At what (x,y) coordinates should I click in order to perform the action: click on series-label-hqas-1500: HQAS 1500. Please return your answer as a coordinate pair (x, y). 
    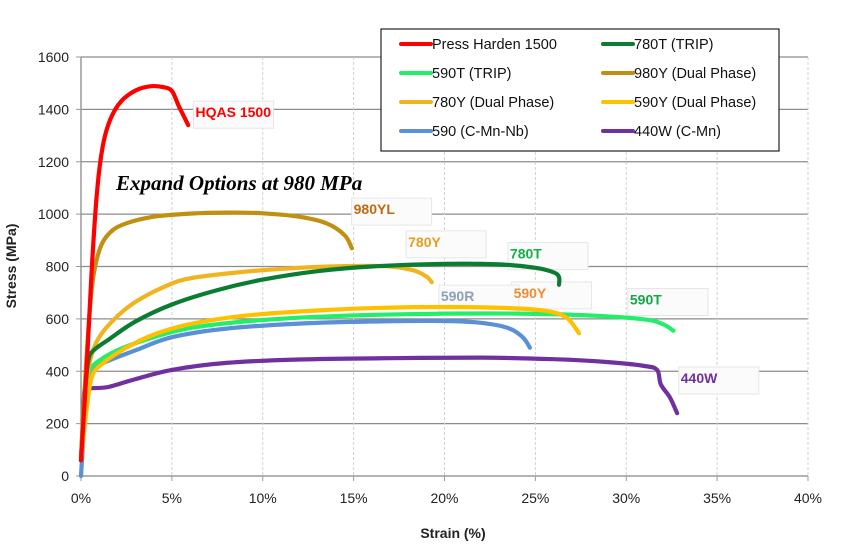
    Looking at the image, I should click on (234, 112).